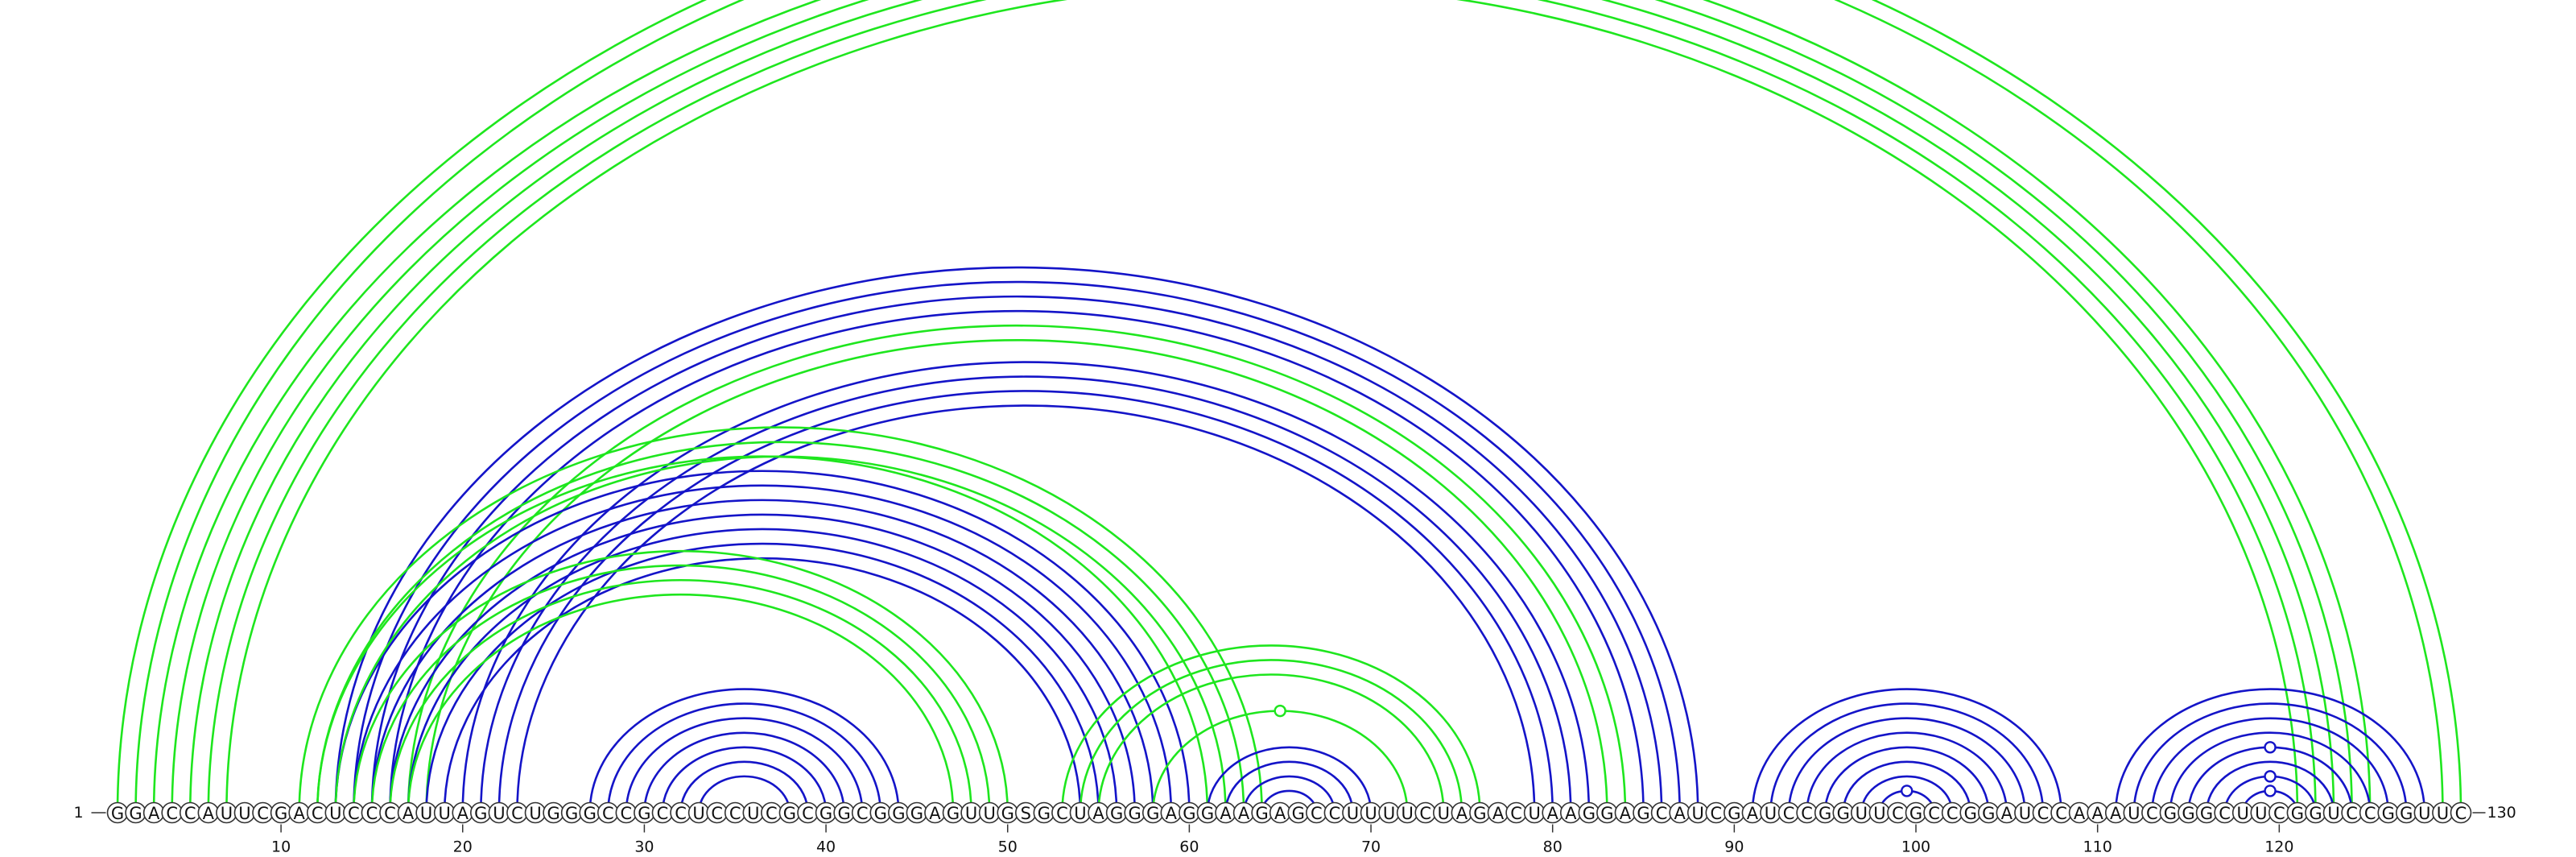 This screenshot has height=857, width=2576. What do you see at coordinates (1915, 847) in the screenshot?
I see `tick-label: 100` at bounding box center [1915, 847].